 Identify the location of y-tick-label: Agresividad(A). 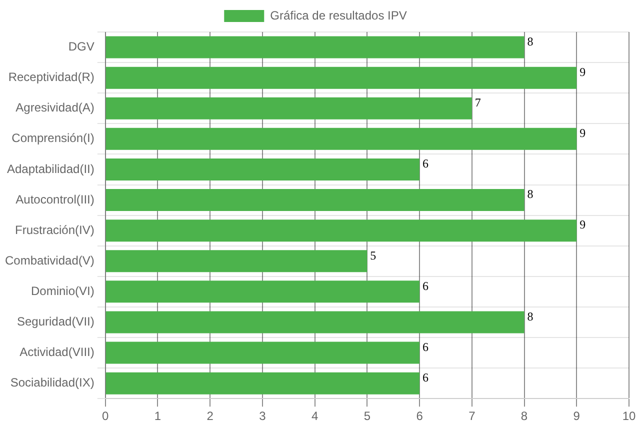
(55, 107).